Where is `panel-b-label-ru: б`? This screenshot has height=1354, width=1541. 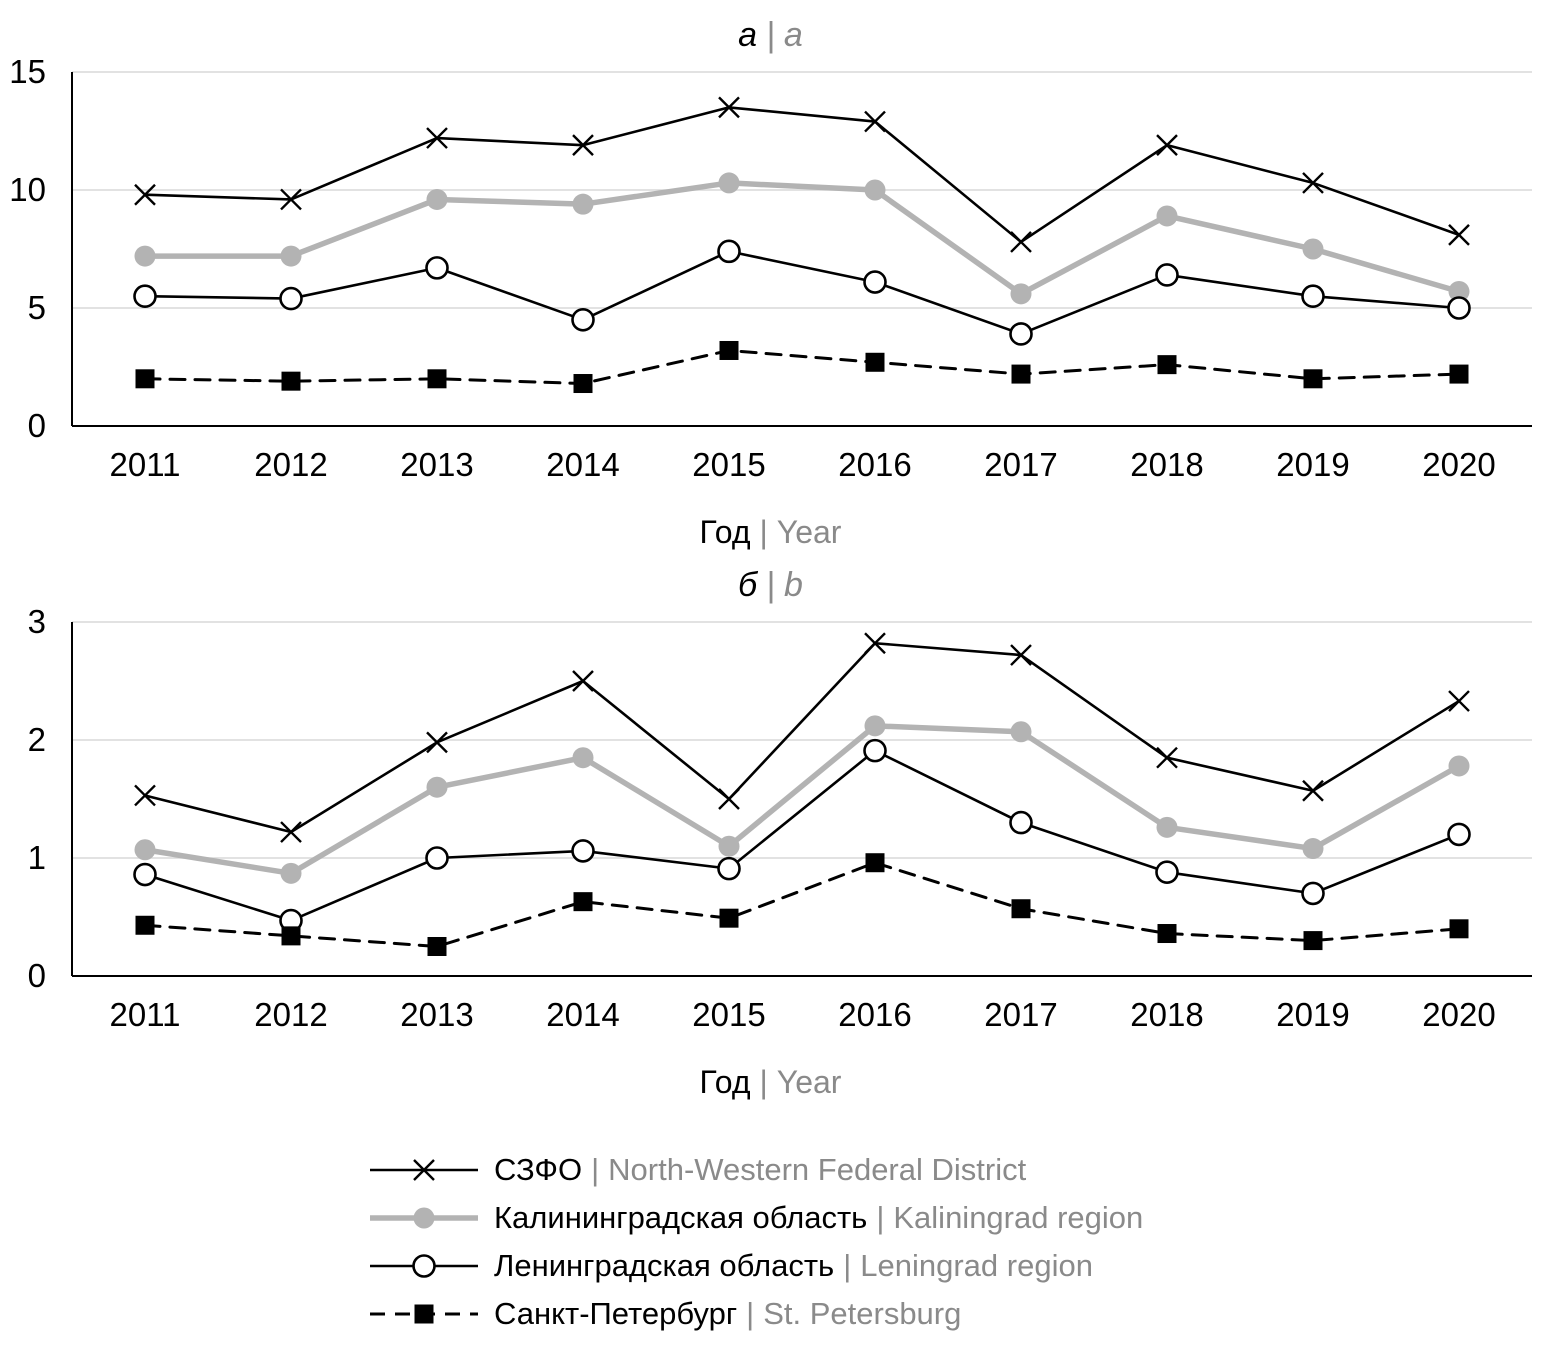
panel-b-label-ru: б is located at coordinates (748, 585).